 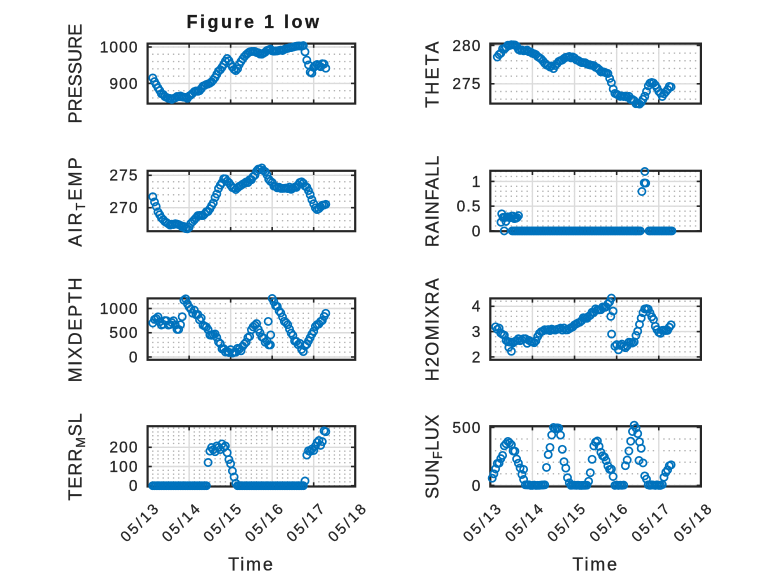 I want to click on svg-text: TERRM​SL, so click(x=77, y=456).